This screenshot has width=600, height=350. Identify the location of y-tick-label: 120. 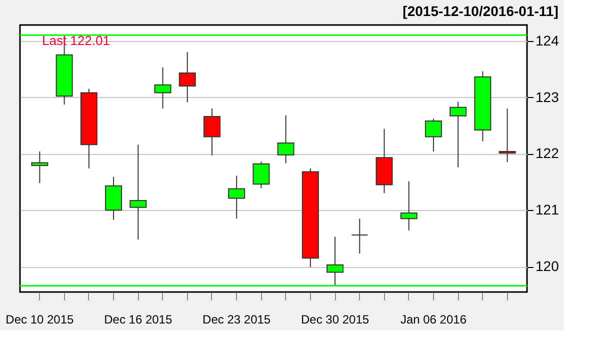
(548, 266).